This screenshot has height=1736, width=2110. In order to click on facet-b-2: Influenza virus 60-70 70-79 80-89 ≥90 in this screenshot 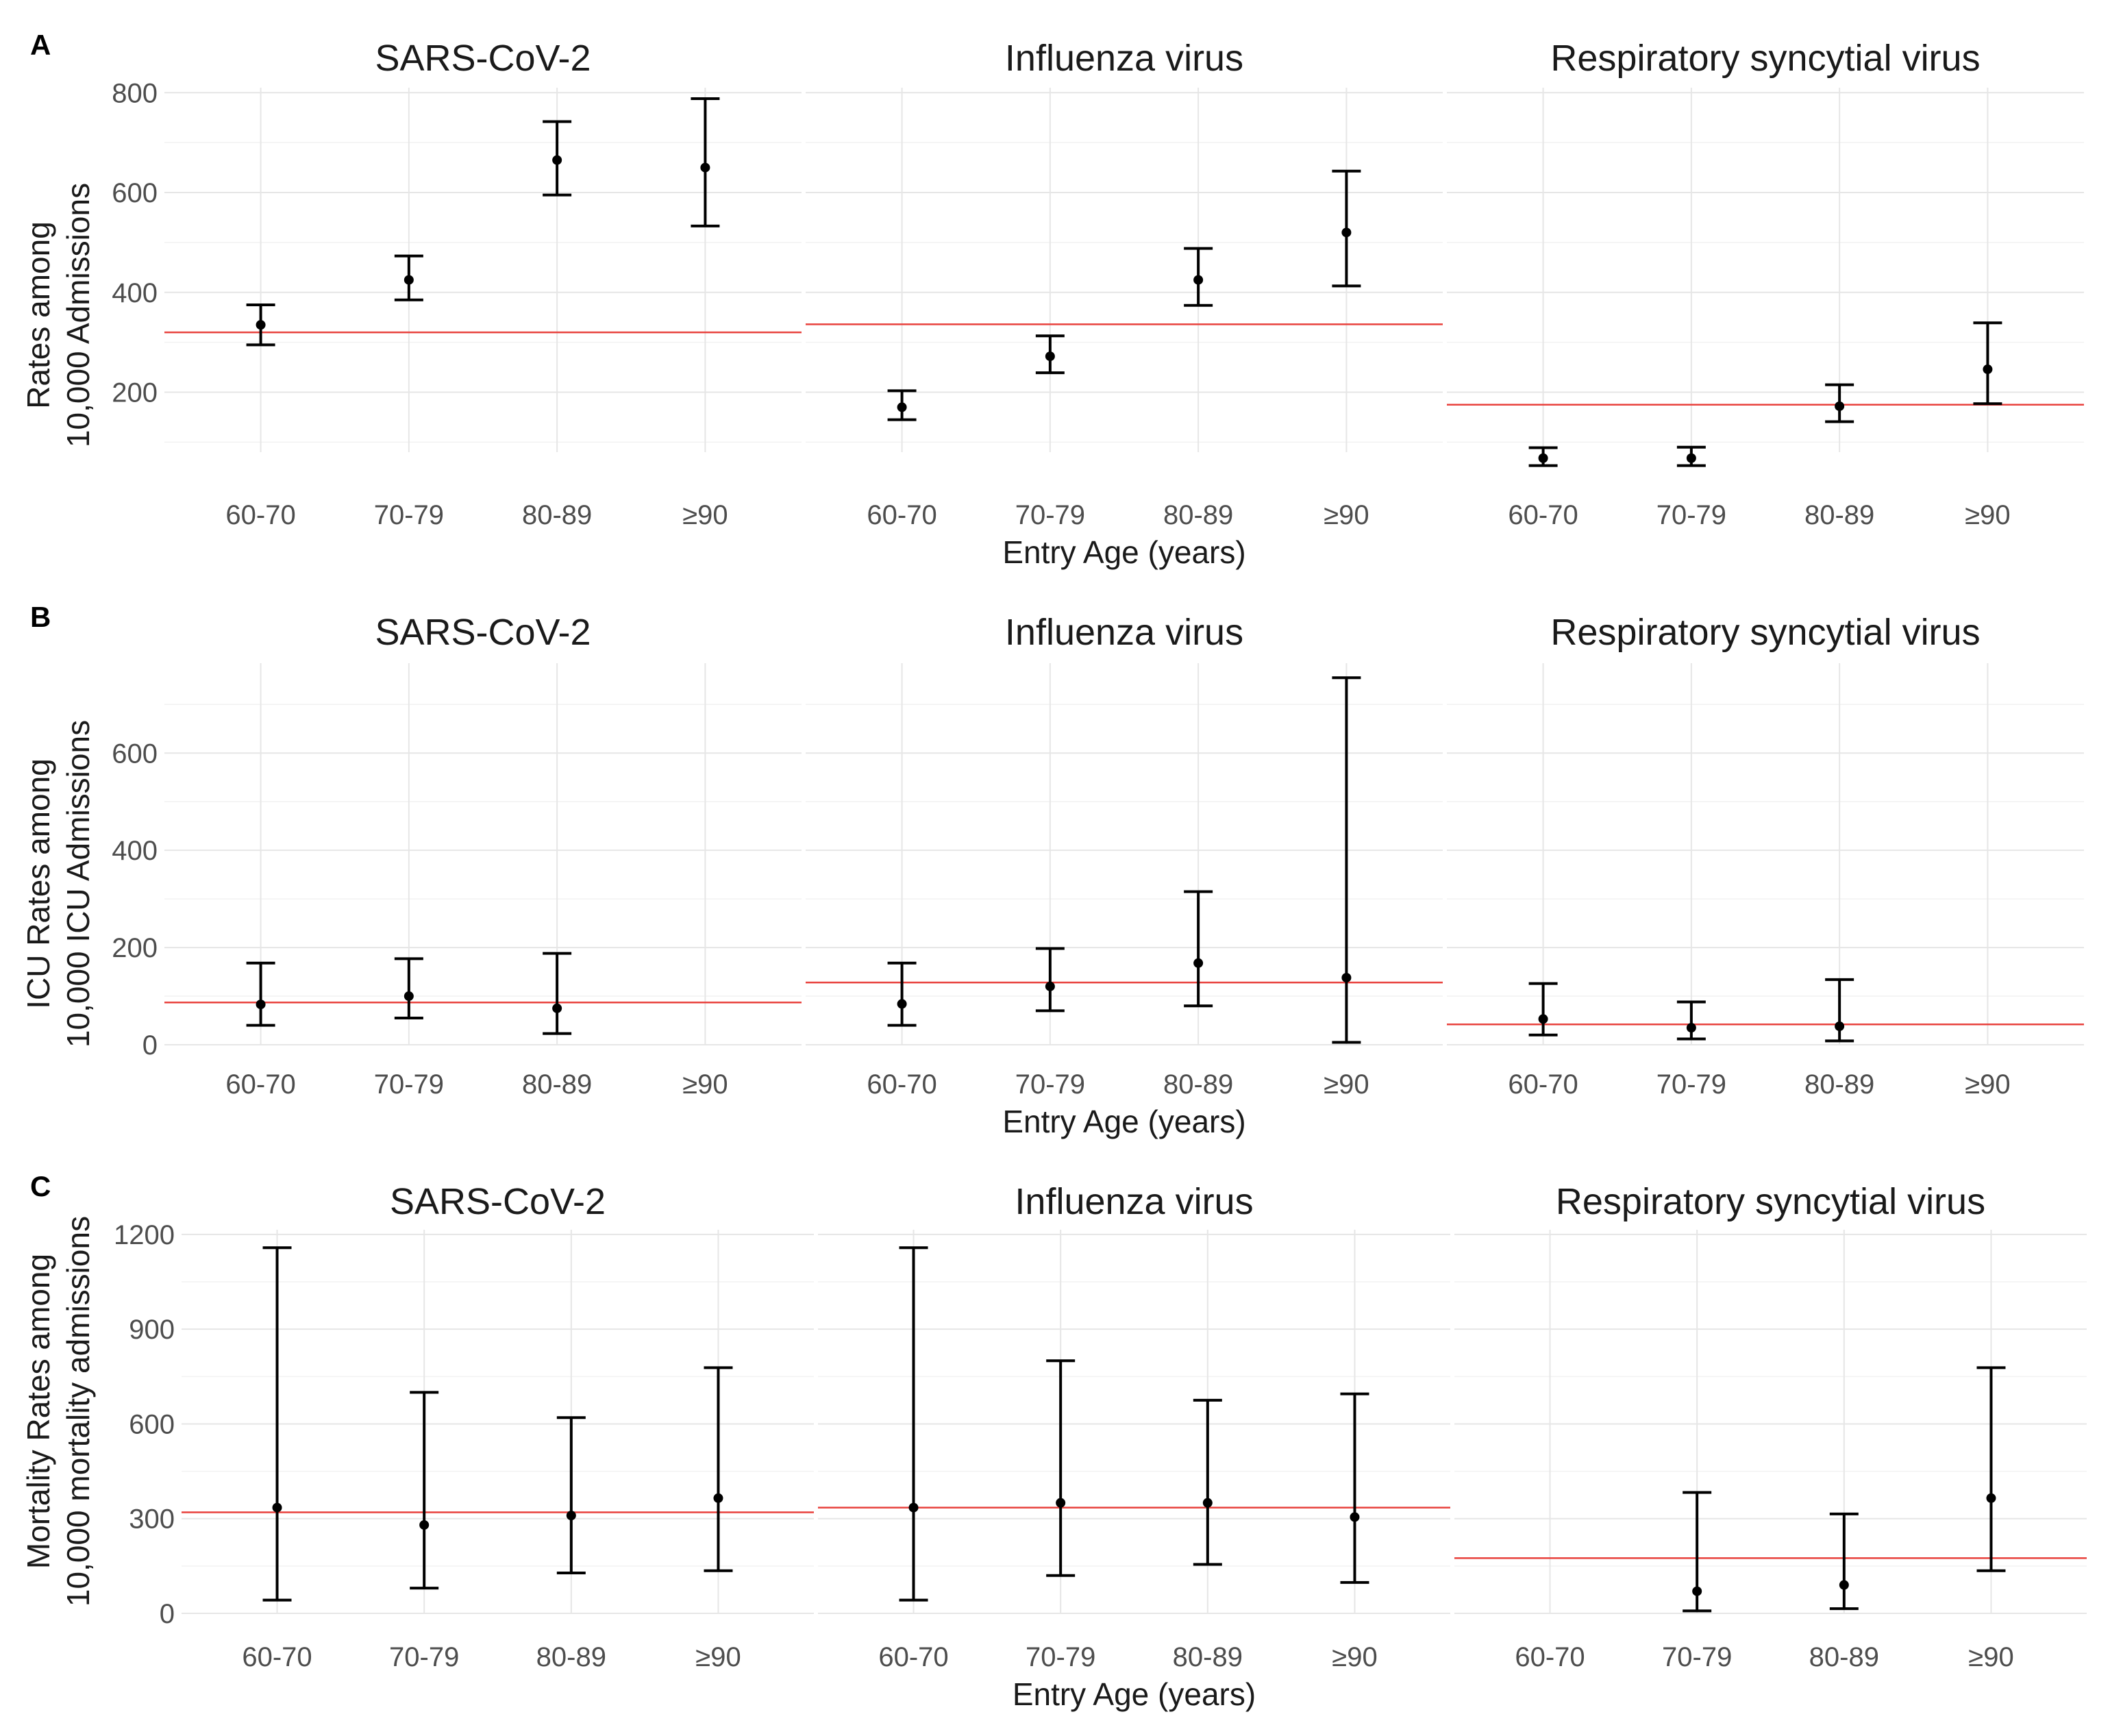, I will do `click(1124, 856)`.